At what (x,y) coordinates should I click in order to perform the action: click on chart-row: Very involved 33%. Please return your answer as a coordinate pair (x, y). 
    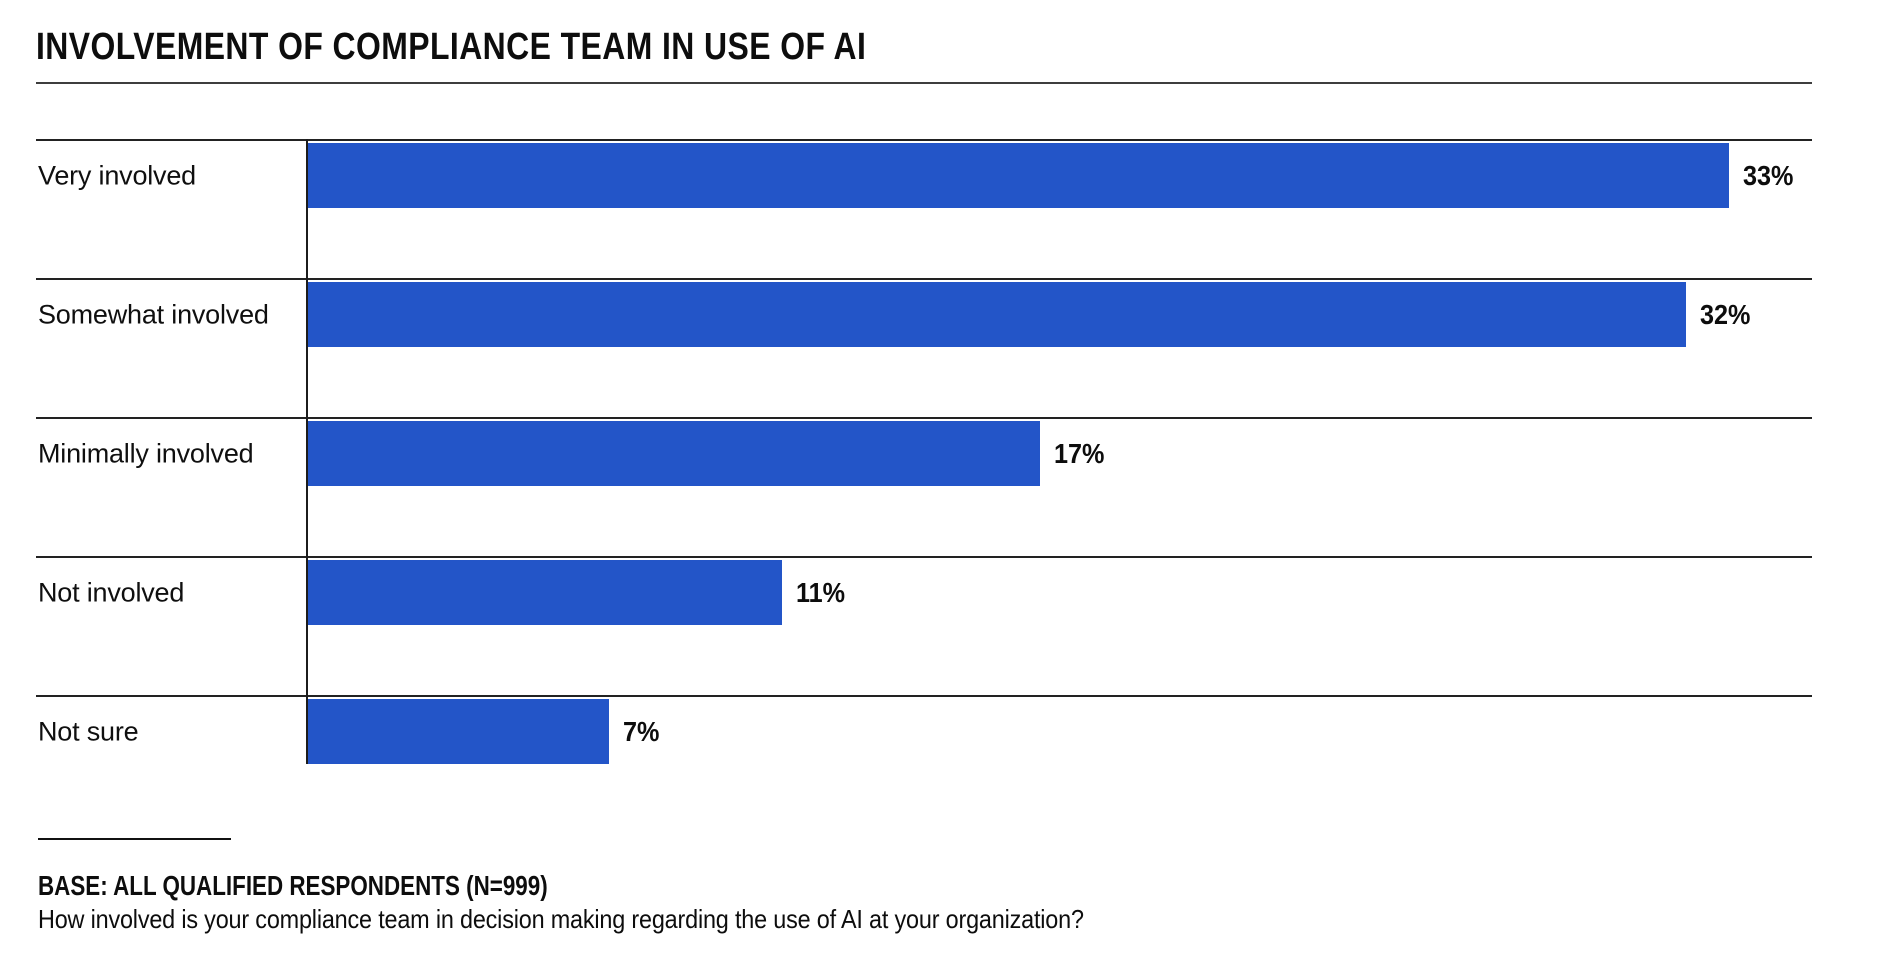
    Looking at the image, I should click on (924, 208).